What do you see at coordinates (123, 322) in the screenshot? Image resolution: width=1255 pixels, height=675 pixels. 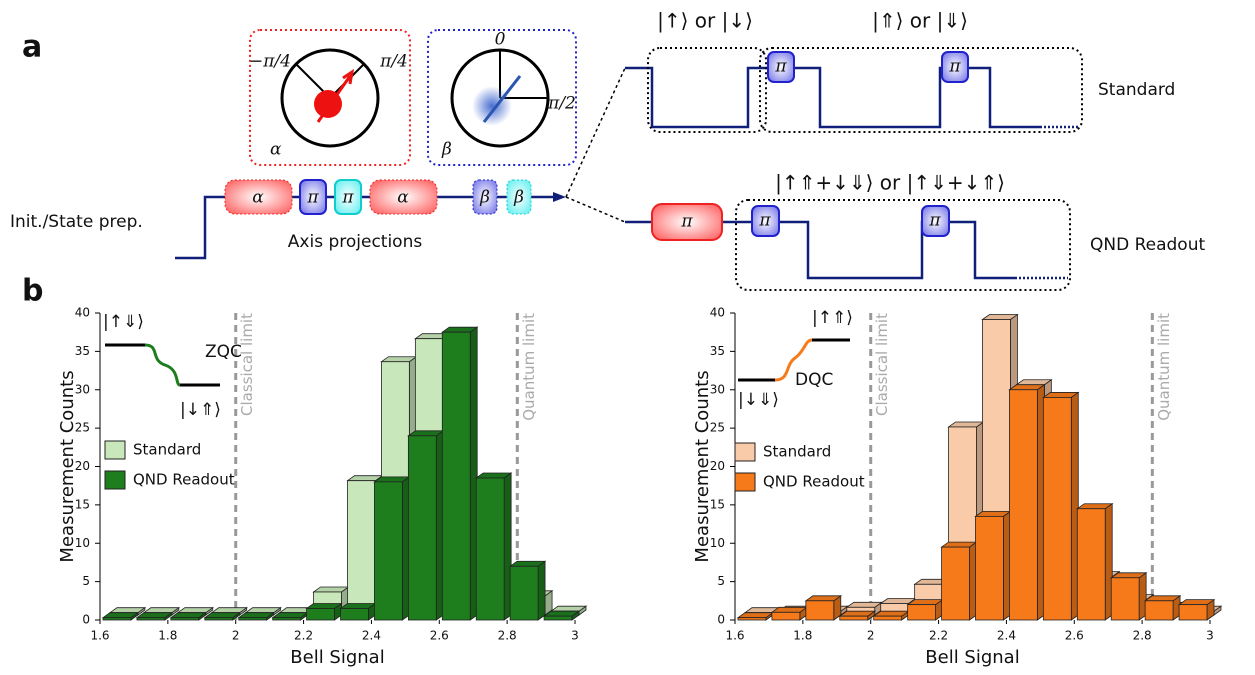 I see `annotation: |↑⇓⟩` at bounding box center [123, 322].